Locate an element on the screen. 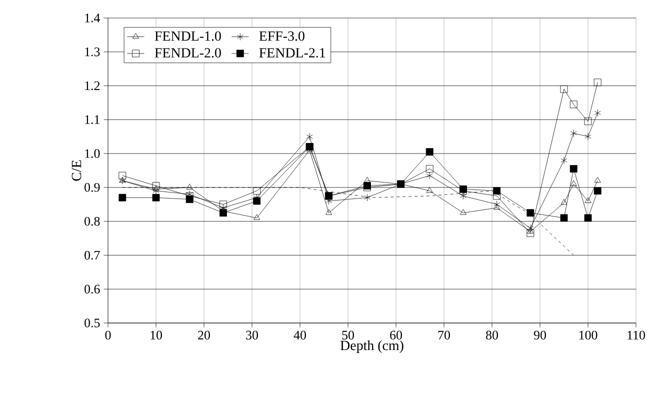  x-tick-label: 50 is located at coordinates (348, 335).